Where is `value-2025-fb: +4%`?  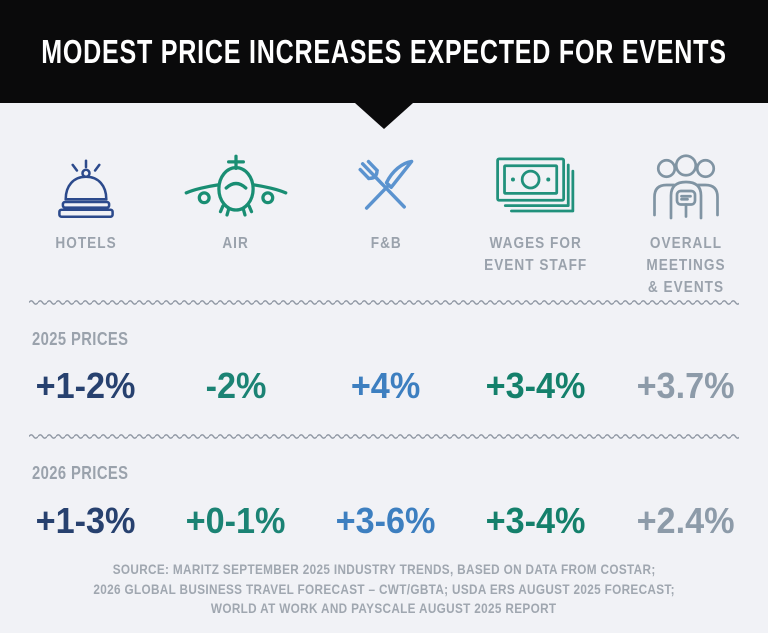
value-2025-fb: +4% is located at coordinates (386, 385).